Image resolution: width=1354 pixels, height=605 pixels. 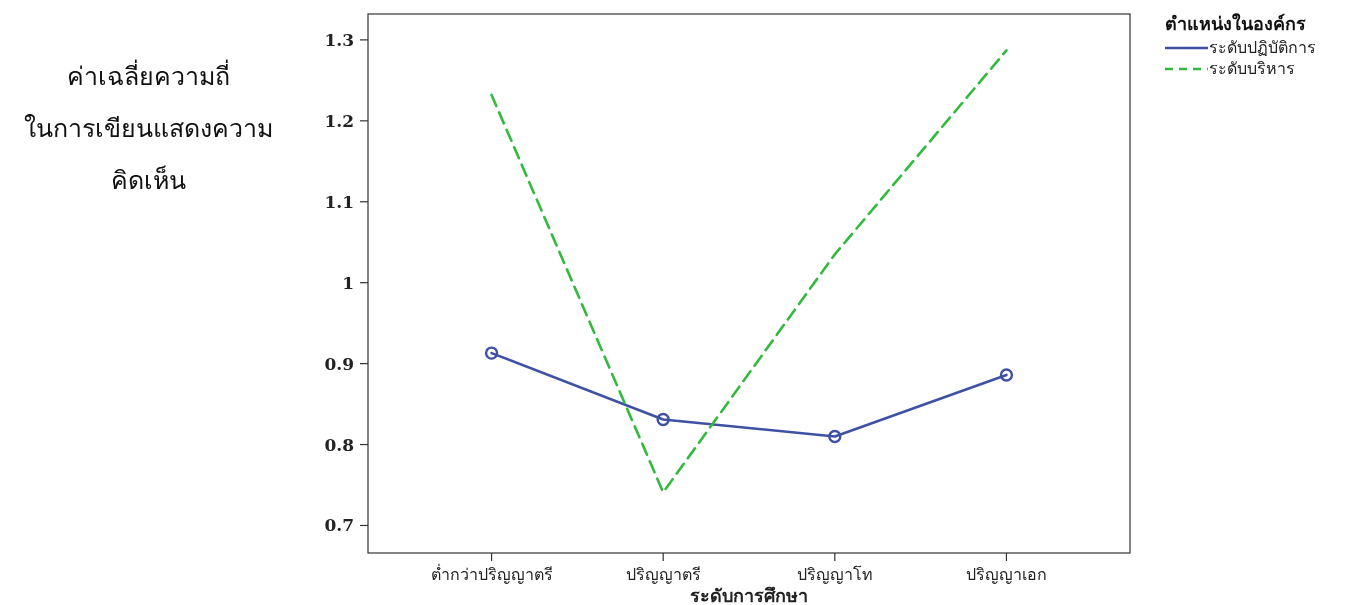 What do you see at coordinates (339, 444) in the screenshot?
I see `y-tick-label: 0.8` at bounding box center [339, 444].